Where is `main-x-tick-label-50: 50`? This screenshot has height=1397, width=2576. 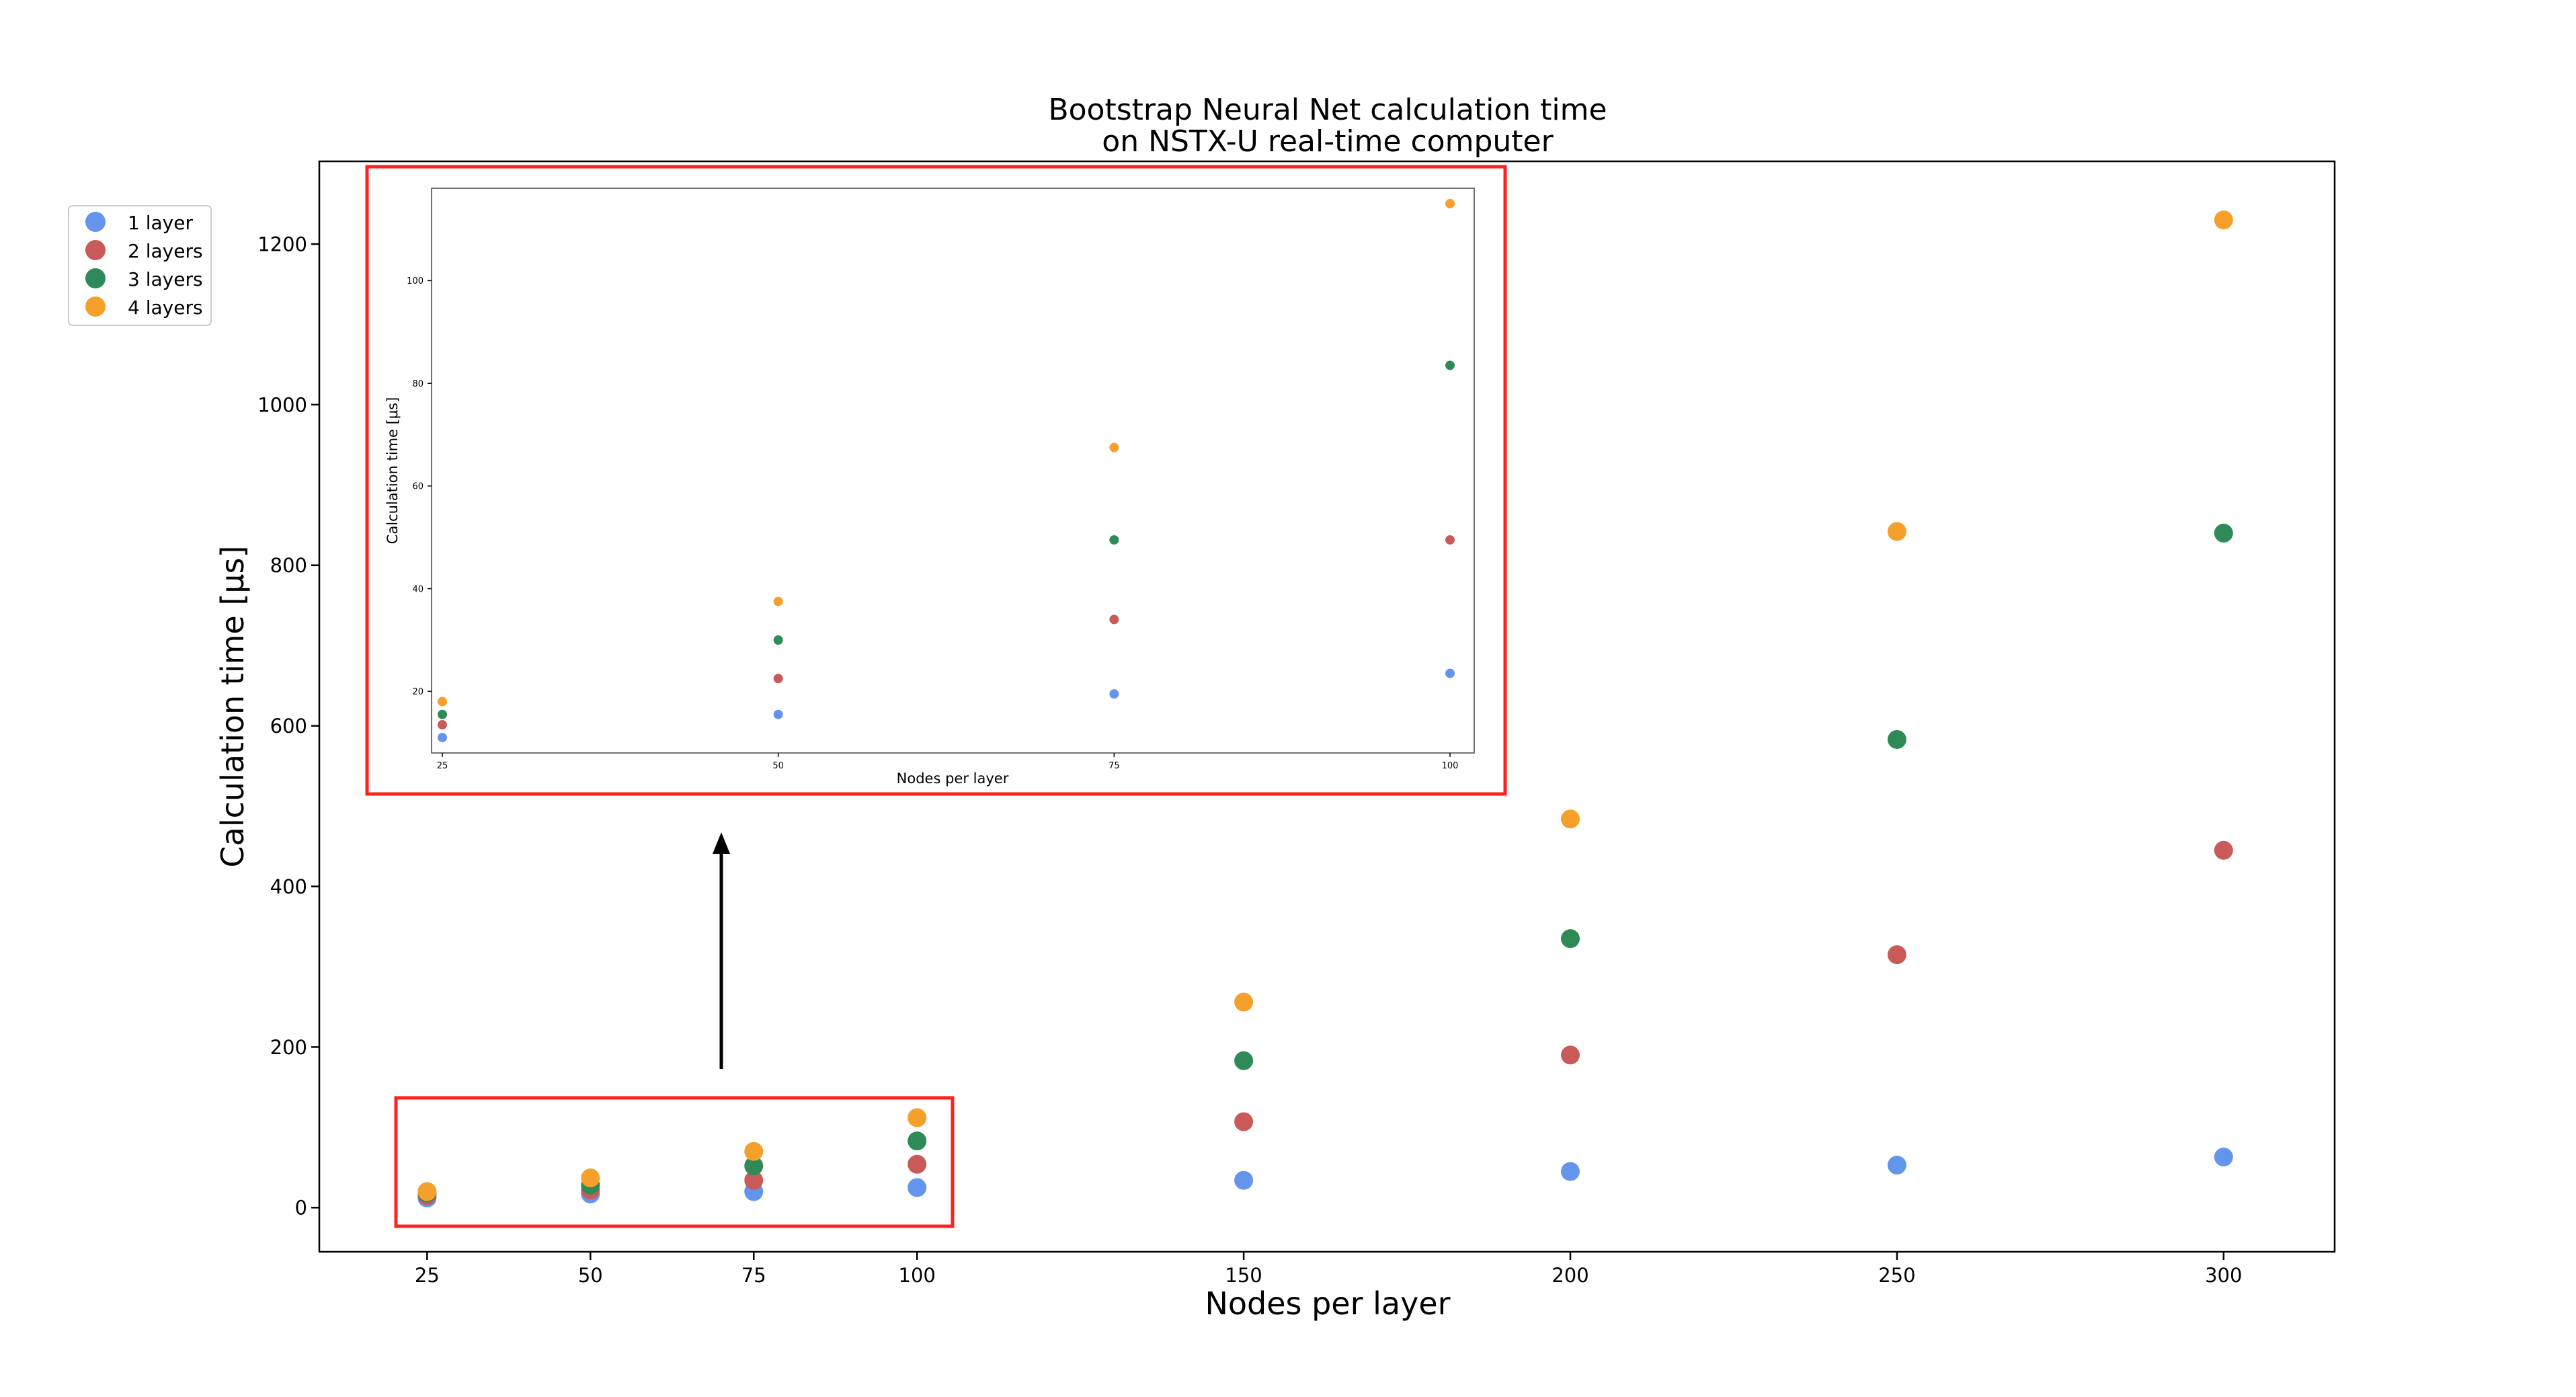
main-x-tick-label-50: 50 is located at coordinates (590, 1276).